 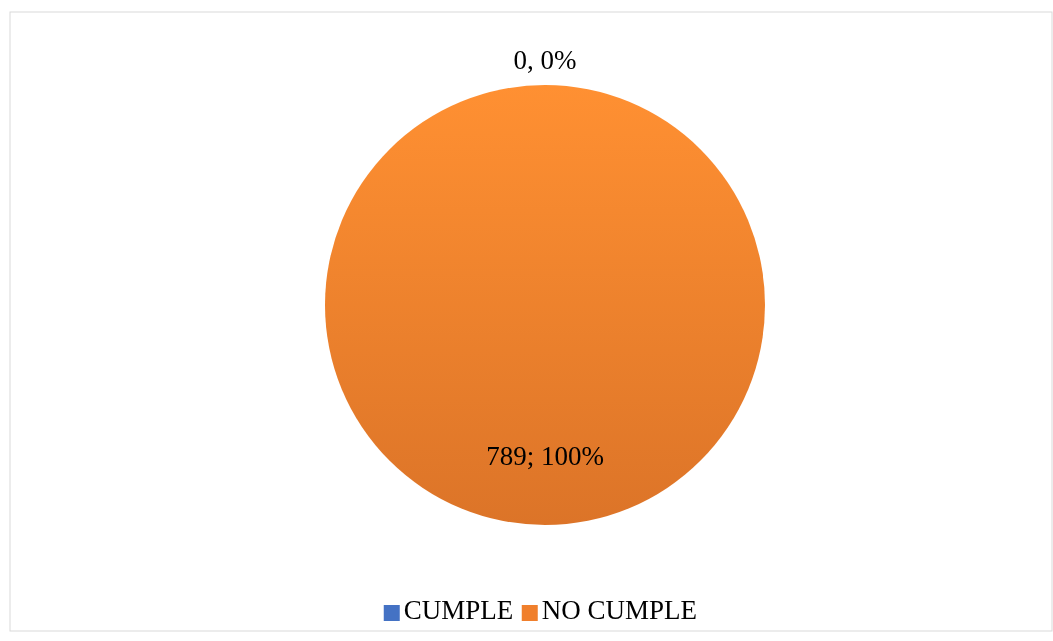 I want to click on legend-label: CUMPLE, so click(x=458, y=610).